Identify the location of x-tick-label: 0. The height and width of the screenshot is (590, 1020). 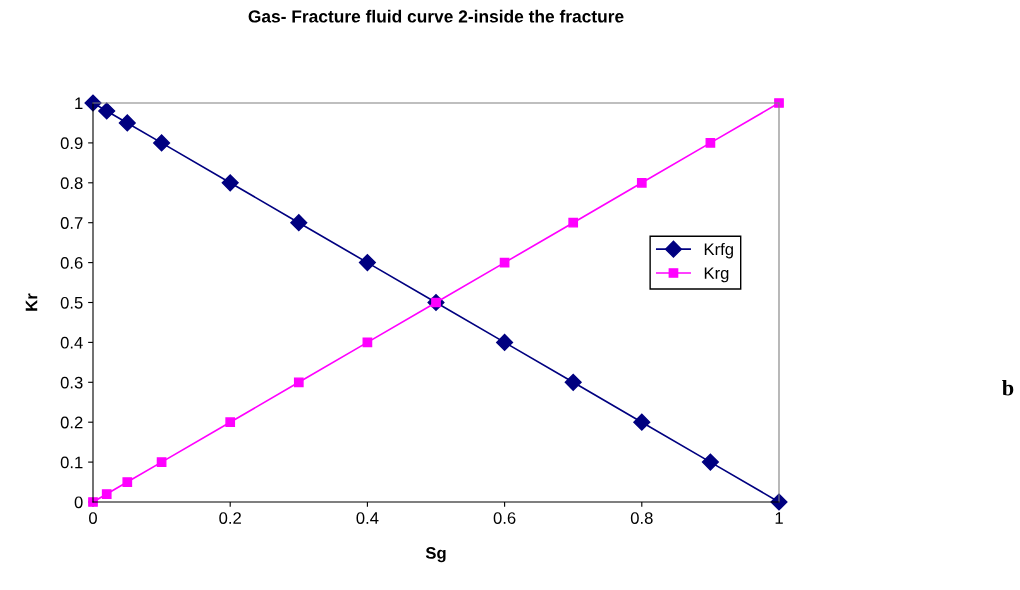
(93, 518).